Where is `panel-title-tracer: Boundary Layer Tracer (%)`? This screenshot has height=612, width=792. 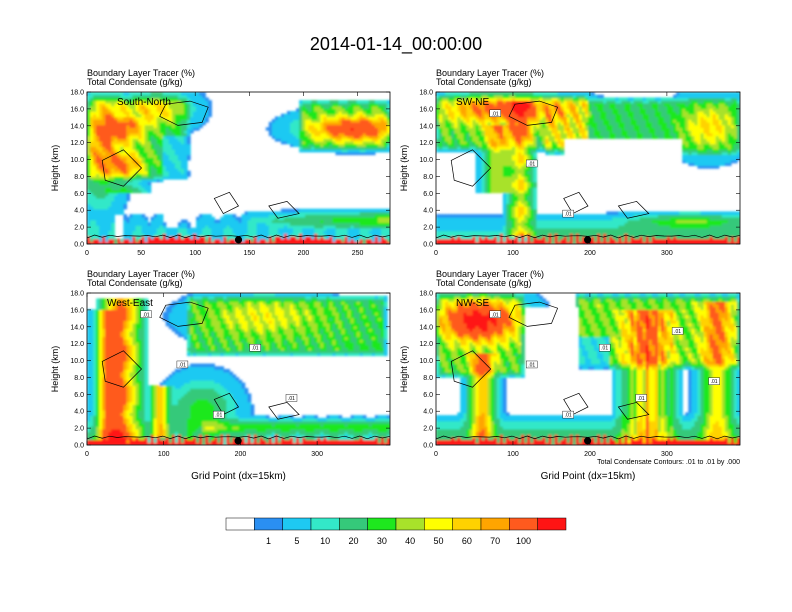 panel-title-tracer: Boundary Layer Tracer (%) is located at coordinates (141, 73).